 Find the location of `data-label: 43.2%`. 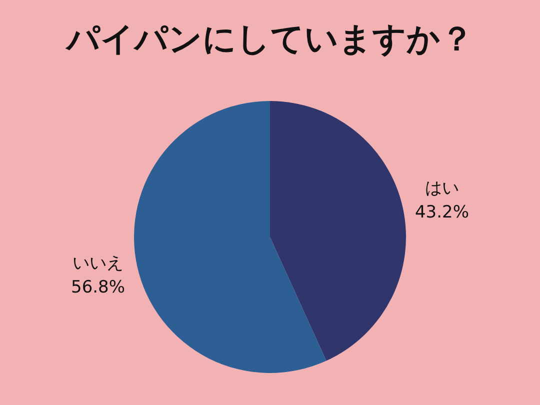

data-label: 43.2% is located at coordinates (442, 212).